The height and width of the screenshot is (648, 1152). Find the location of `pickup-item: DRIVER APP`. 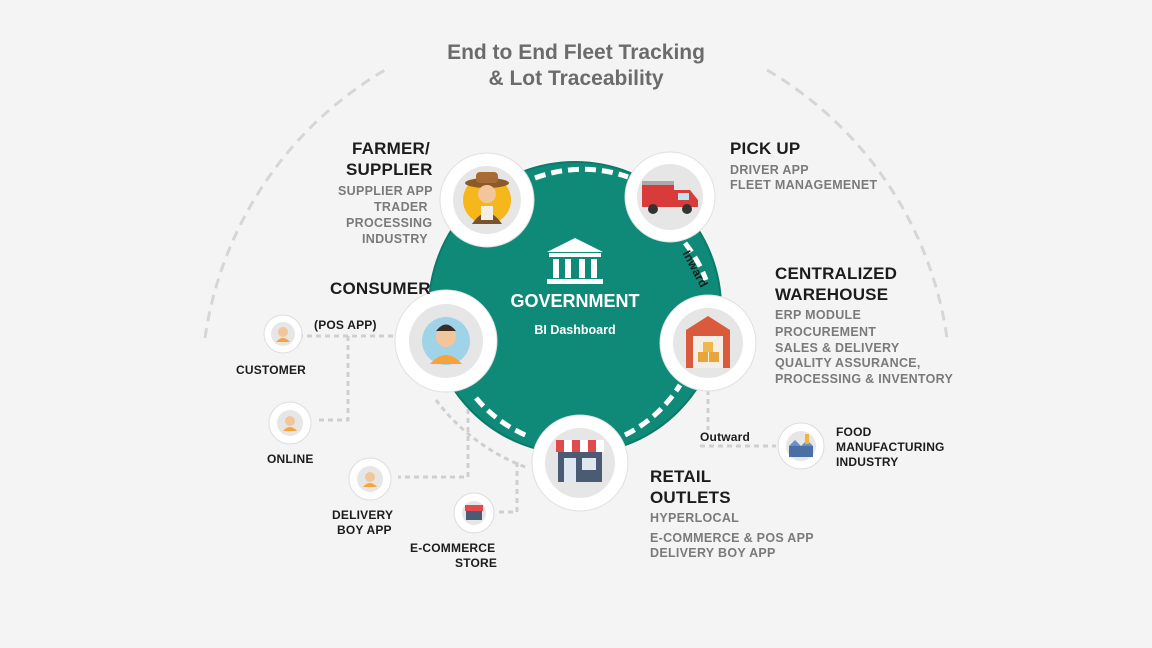

pickup-item: DRIVER APP is located at coordinates (769, 170).